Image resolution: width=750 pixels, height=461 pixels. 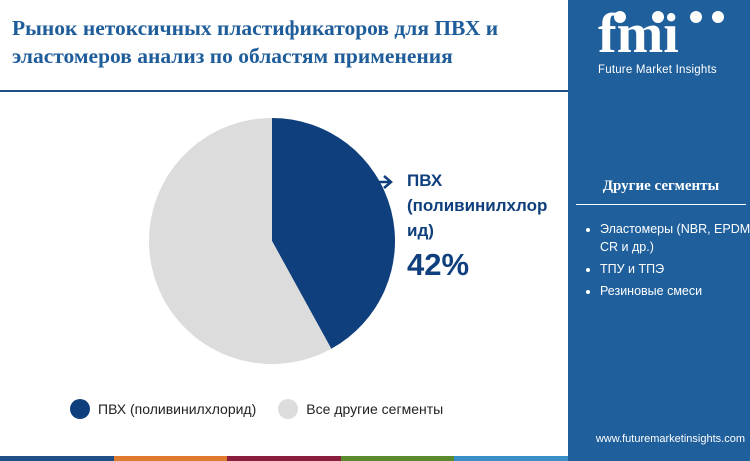 I want to click on title-divider, so click(x=284, y=91).